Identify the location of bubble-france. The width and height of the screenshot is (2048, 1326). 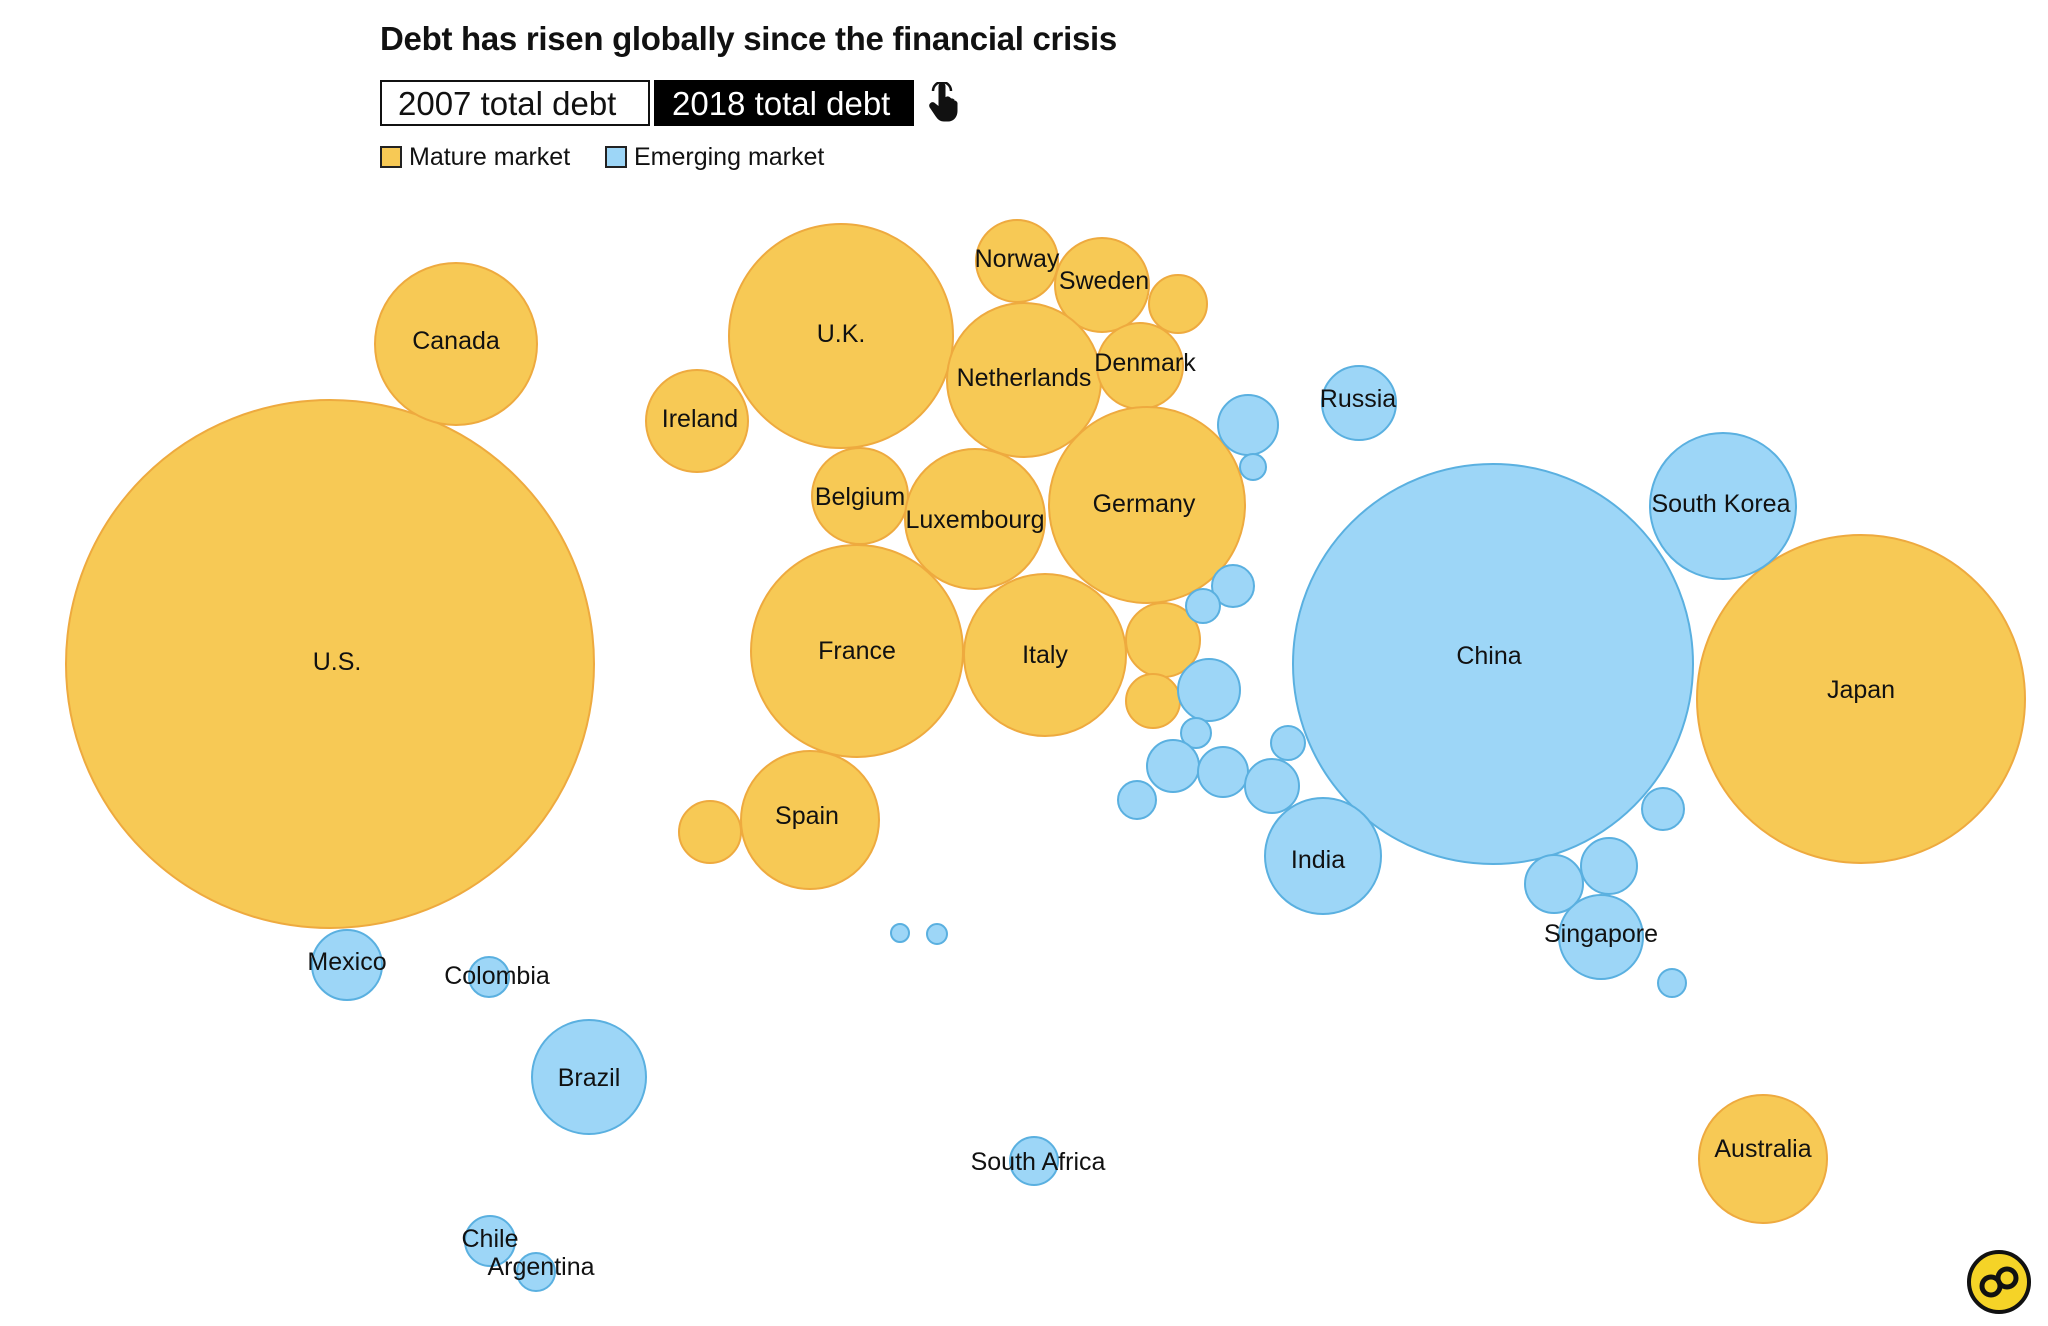
(857, 651).